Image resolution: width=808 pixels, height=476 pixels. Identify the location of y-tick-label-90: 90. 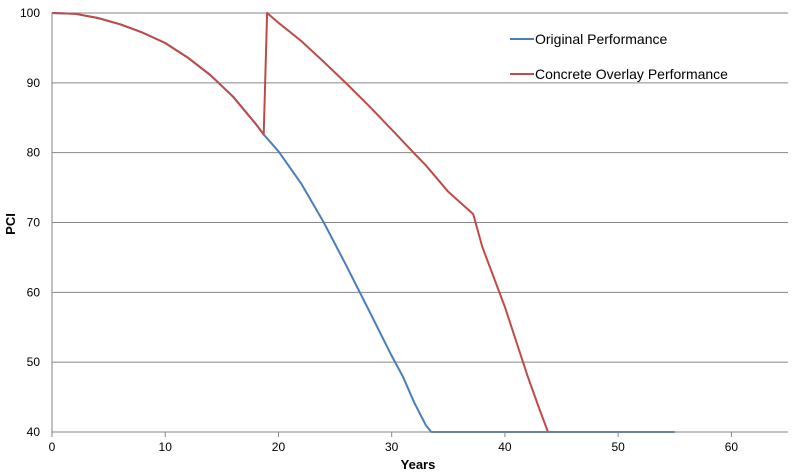
(34, 83).